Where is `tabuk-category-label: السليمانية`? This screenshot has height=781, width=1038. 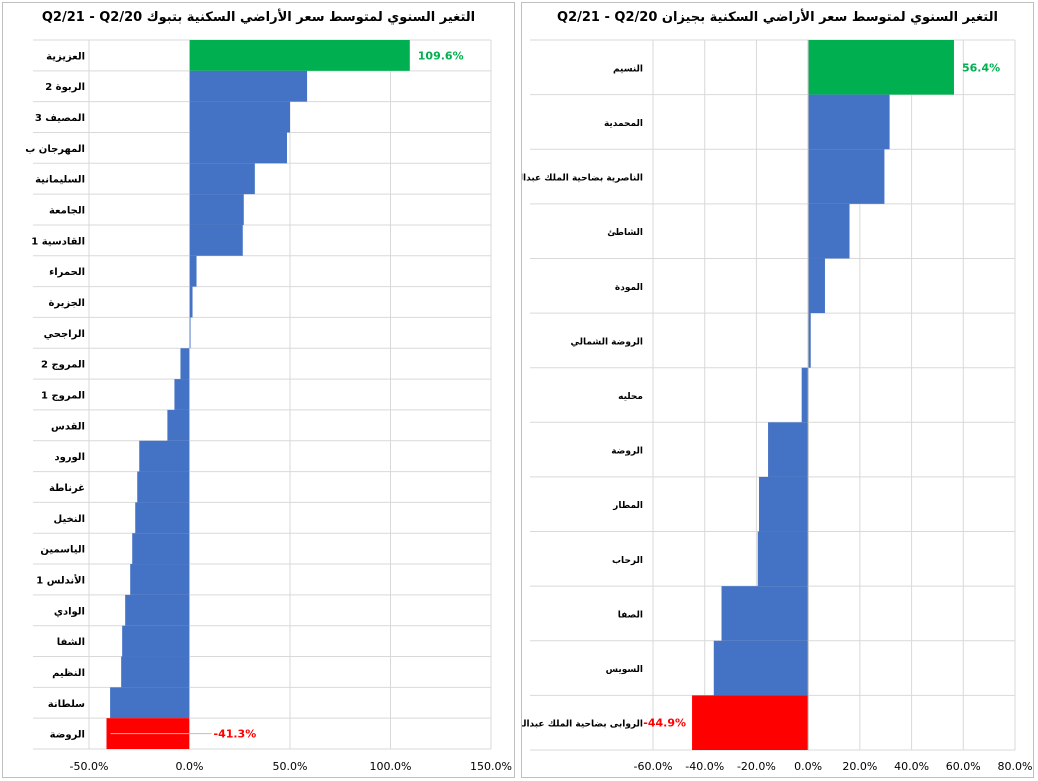
tabuk-category-label: السليمانية is located at coordinates (60, 180).